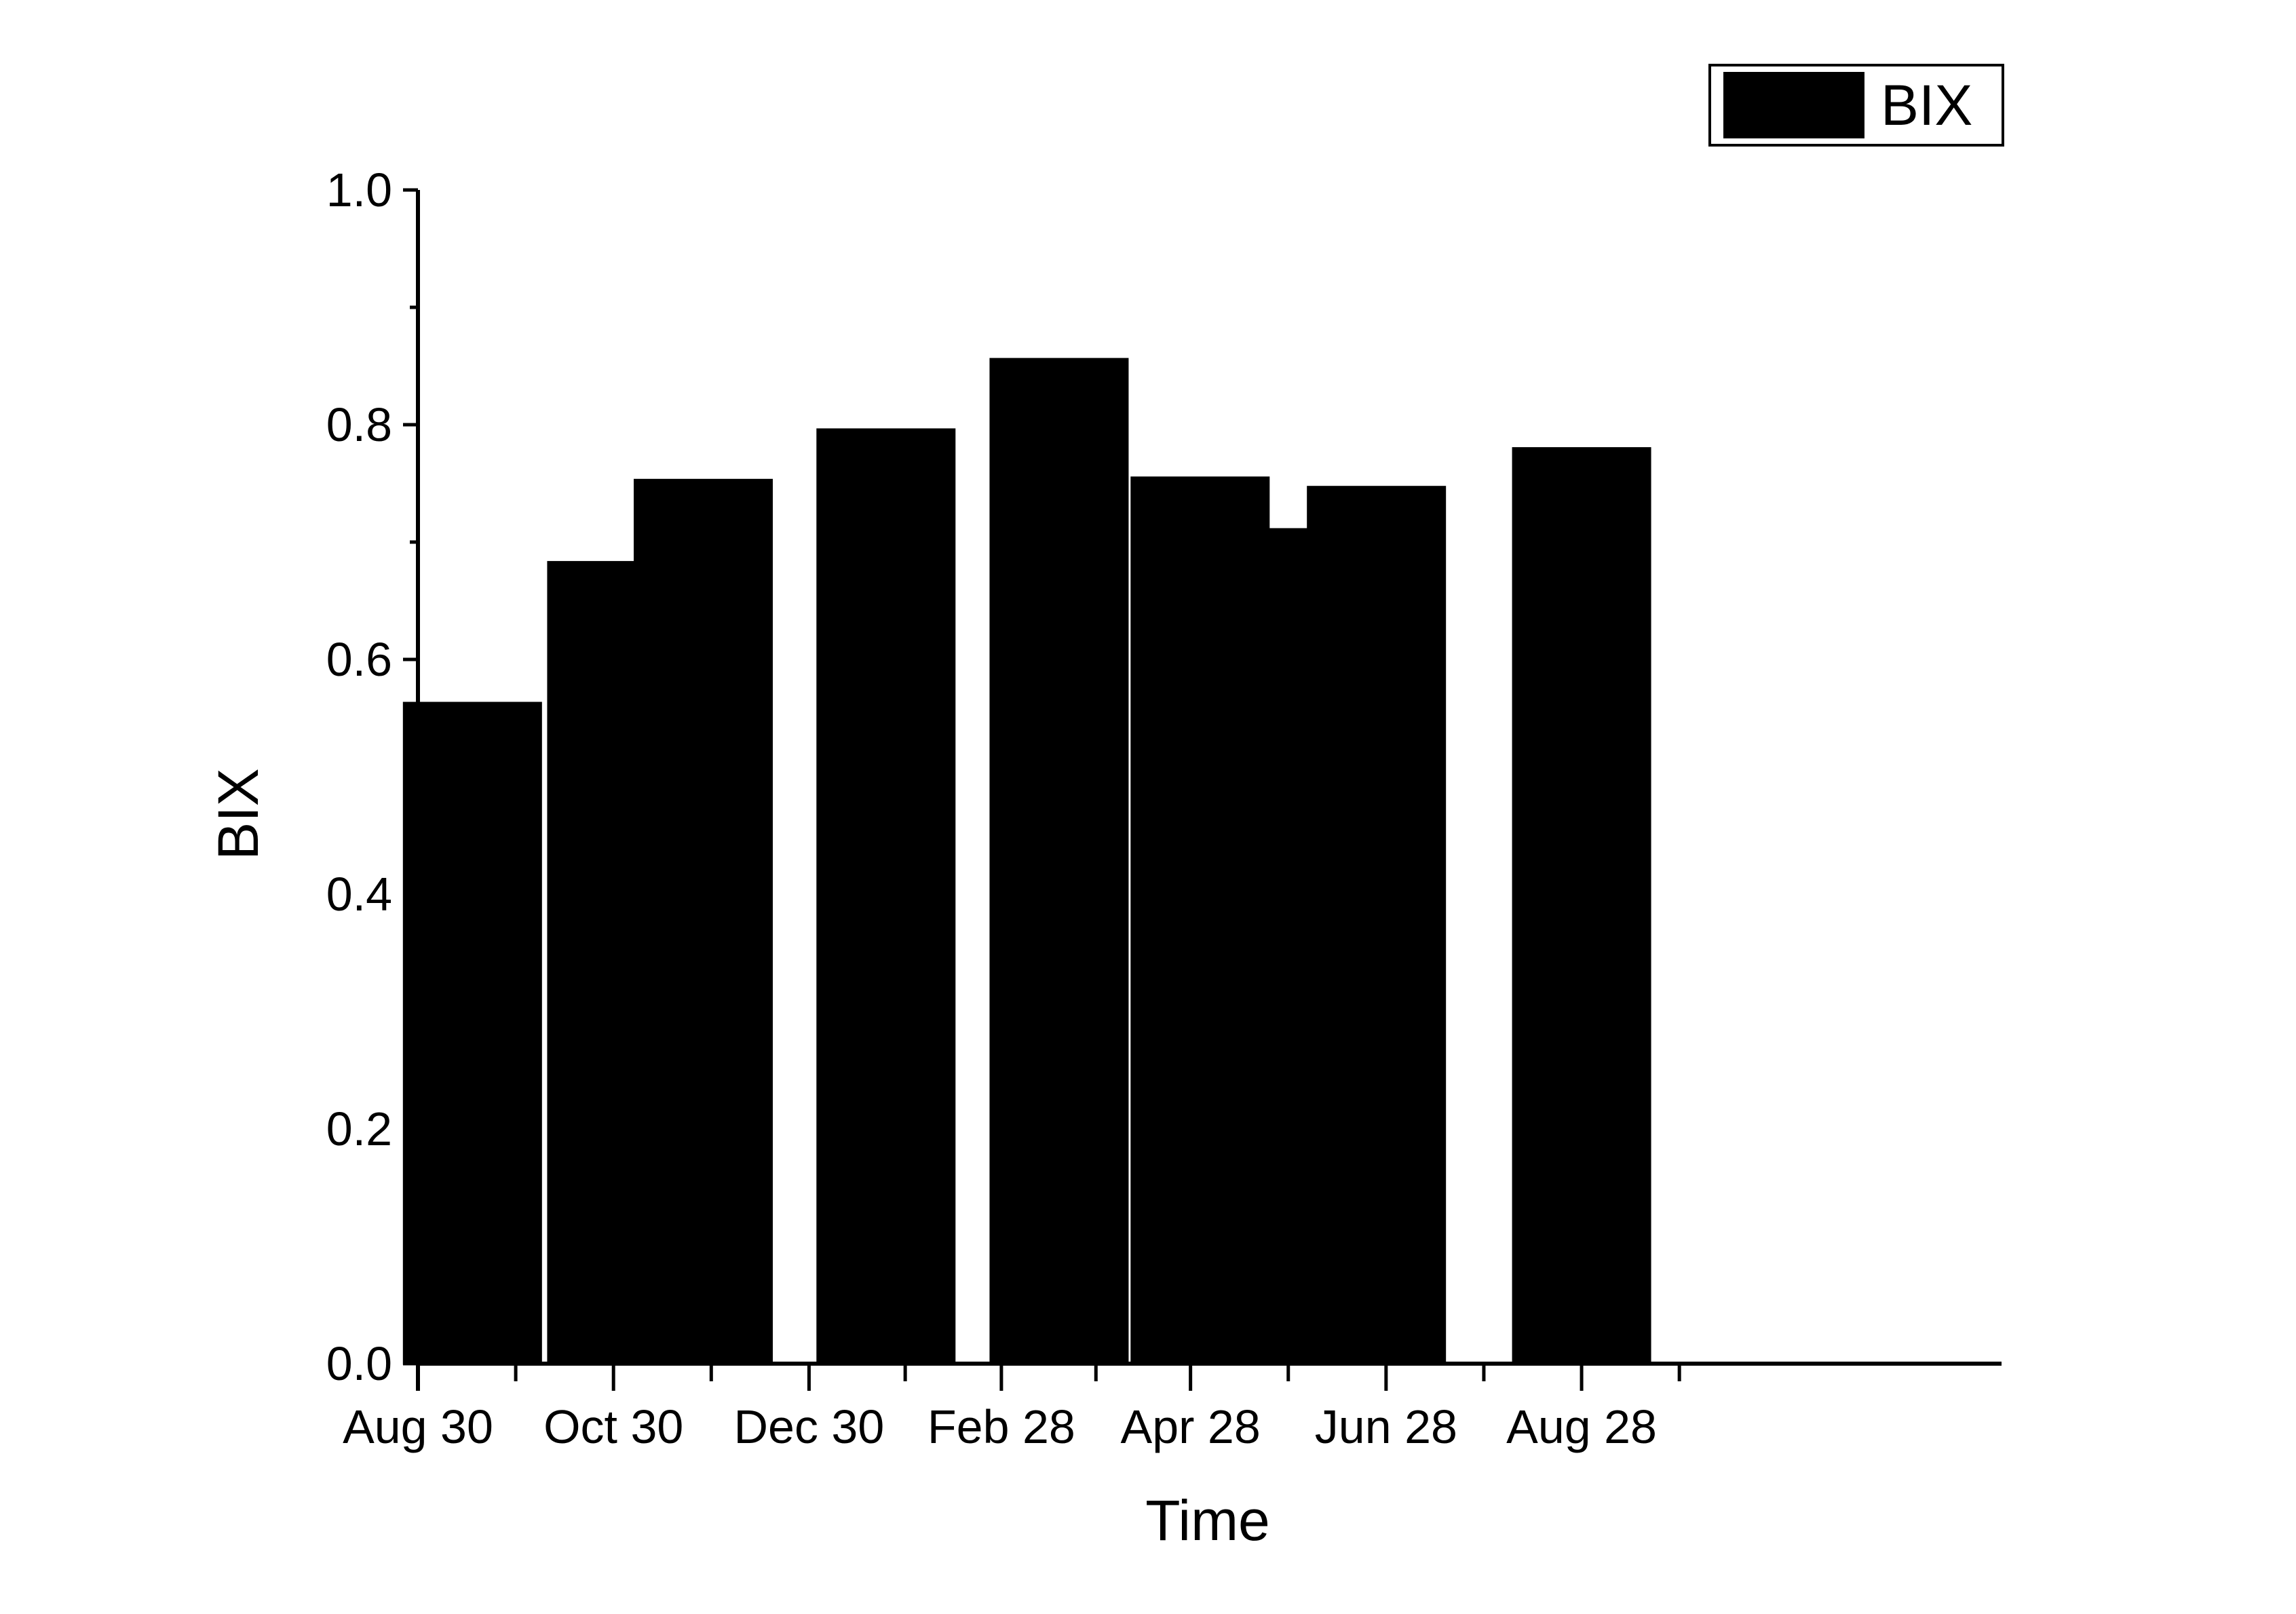  Describe the element at coordinates (359, 895) in the screenshot. I see `y-tick-label: 0.4` at that location.